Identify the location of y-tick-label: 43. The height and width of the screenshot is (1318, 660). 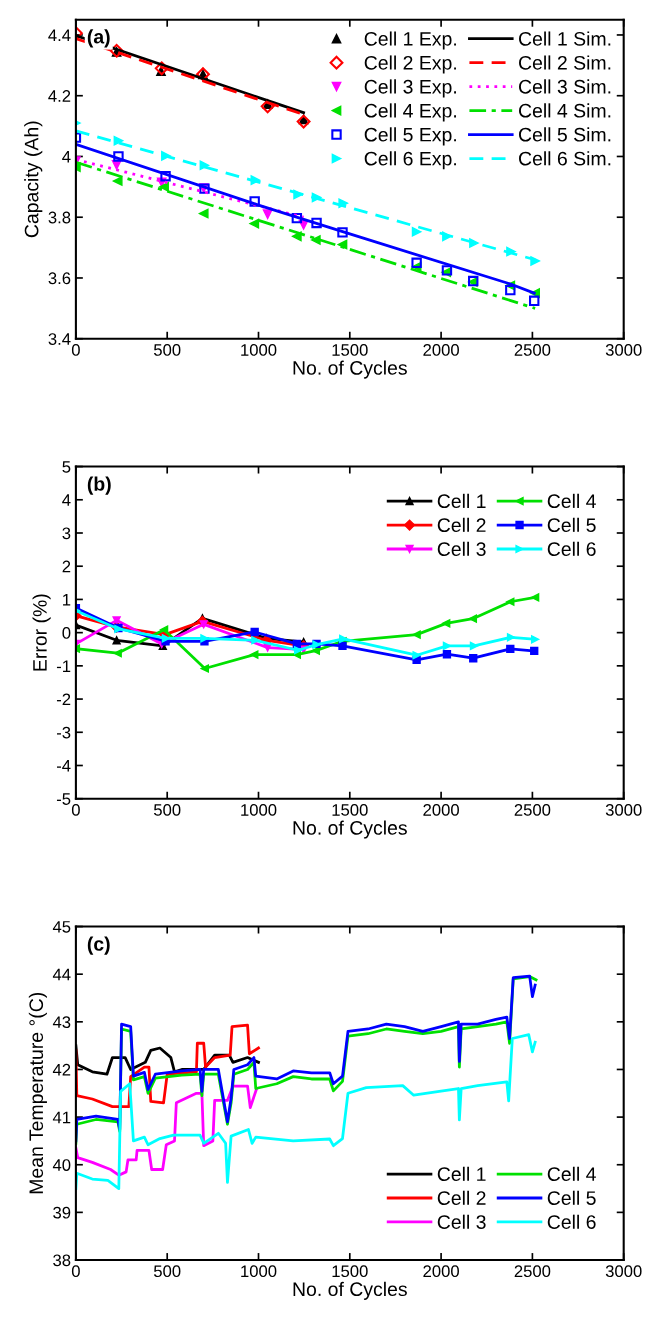
(61, 1022).